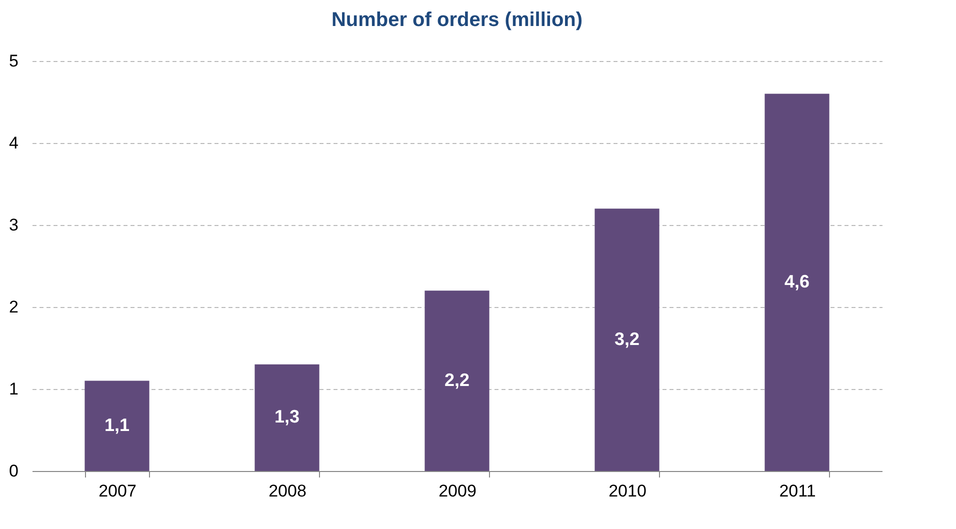 This screenshot has width=956, height=529. I want to click on x-tick-label: 2009, so click(457, 491).